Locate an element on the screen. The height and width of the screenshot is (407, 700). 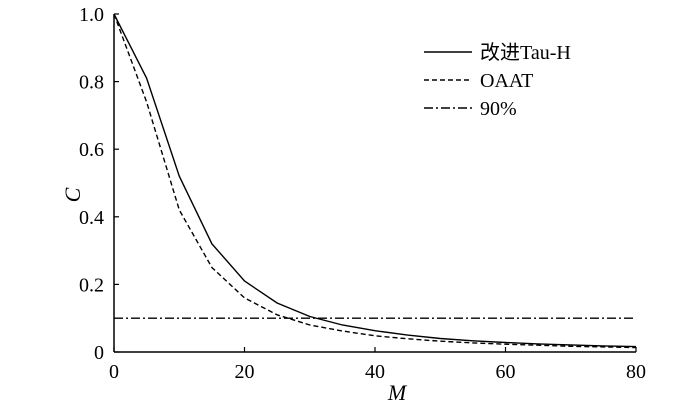
x-axis-title: M is located at coordinates (397, 392).